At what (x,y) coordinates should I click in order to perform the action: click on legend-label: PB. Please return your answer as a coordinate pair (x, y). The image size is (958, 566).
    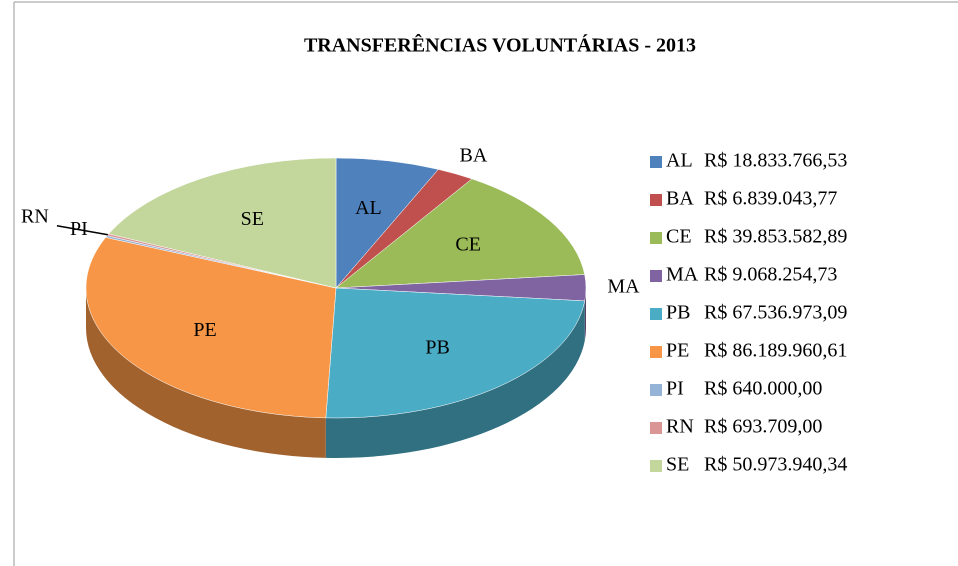
    Looking at the image, I should click on (678, 313).